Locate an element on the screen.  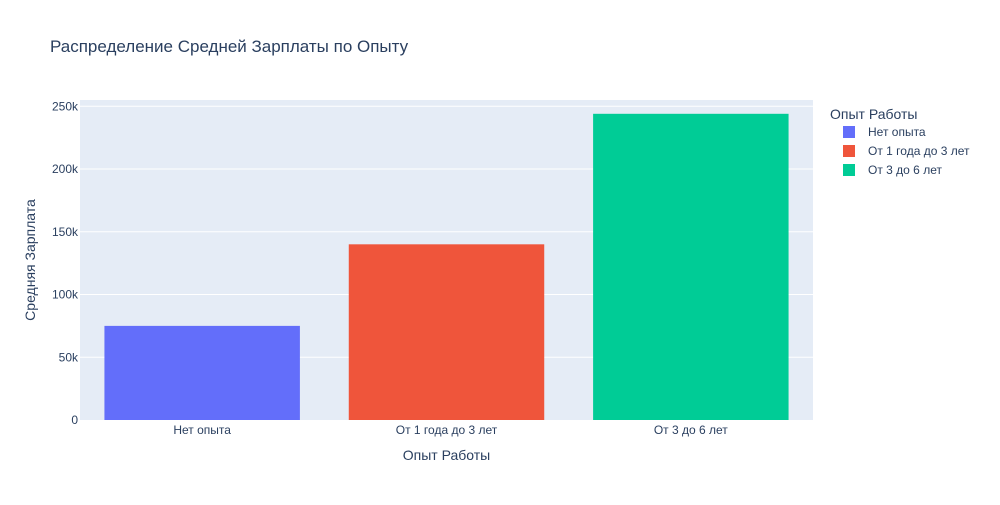
y-axis-title: Средняя Зарплата is located at coordinates (30, 260).